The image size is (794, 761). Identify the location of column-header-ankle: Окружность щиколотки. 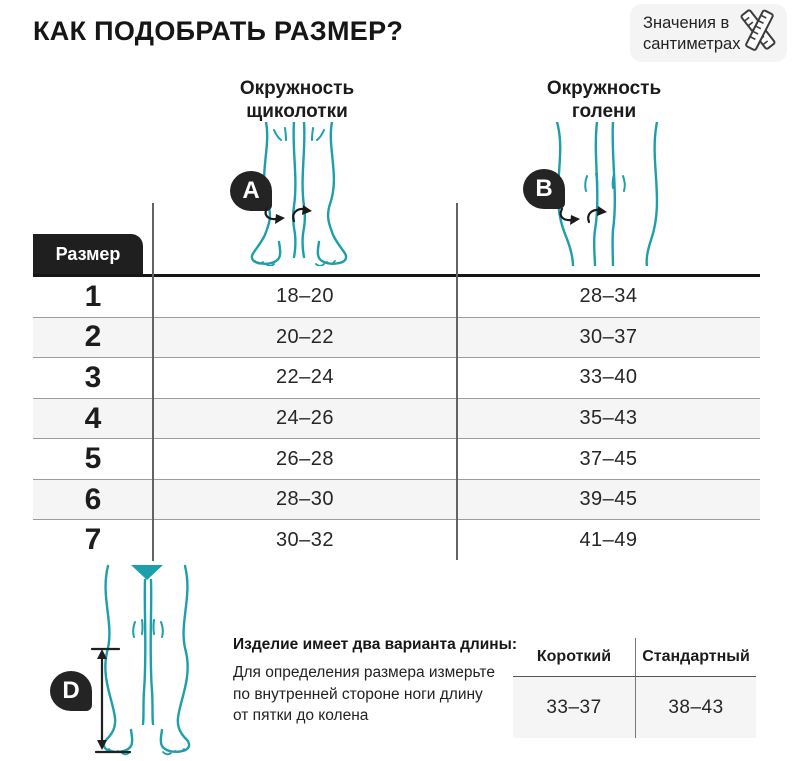
(297, 100).